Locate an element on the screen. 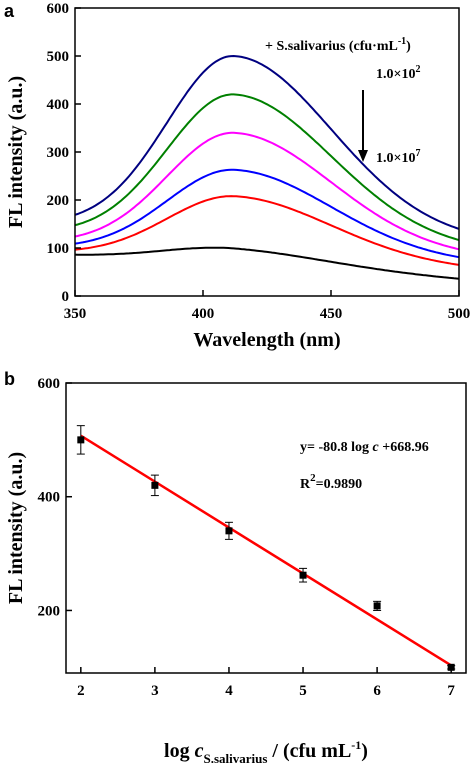  y-tick-label: 100 is located at coordinates (58, 249).